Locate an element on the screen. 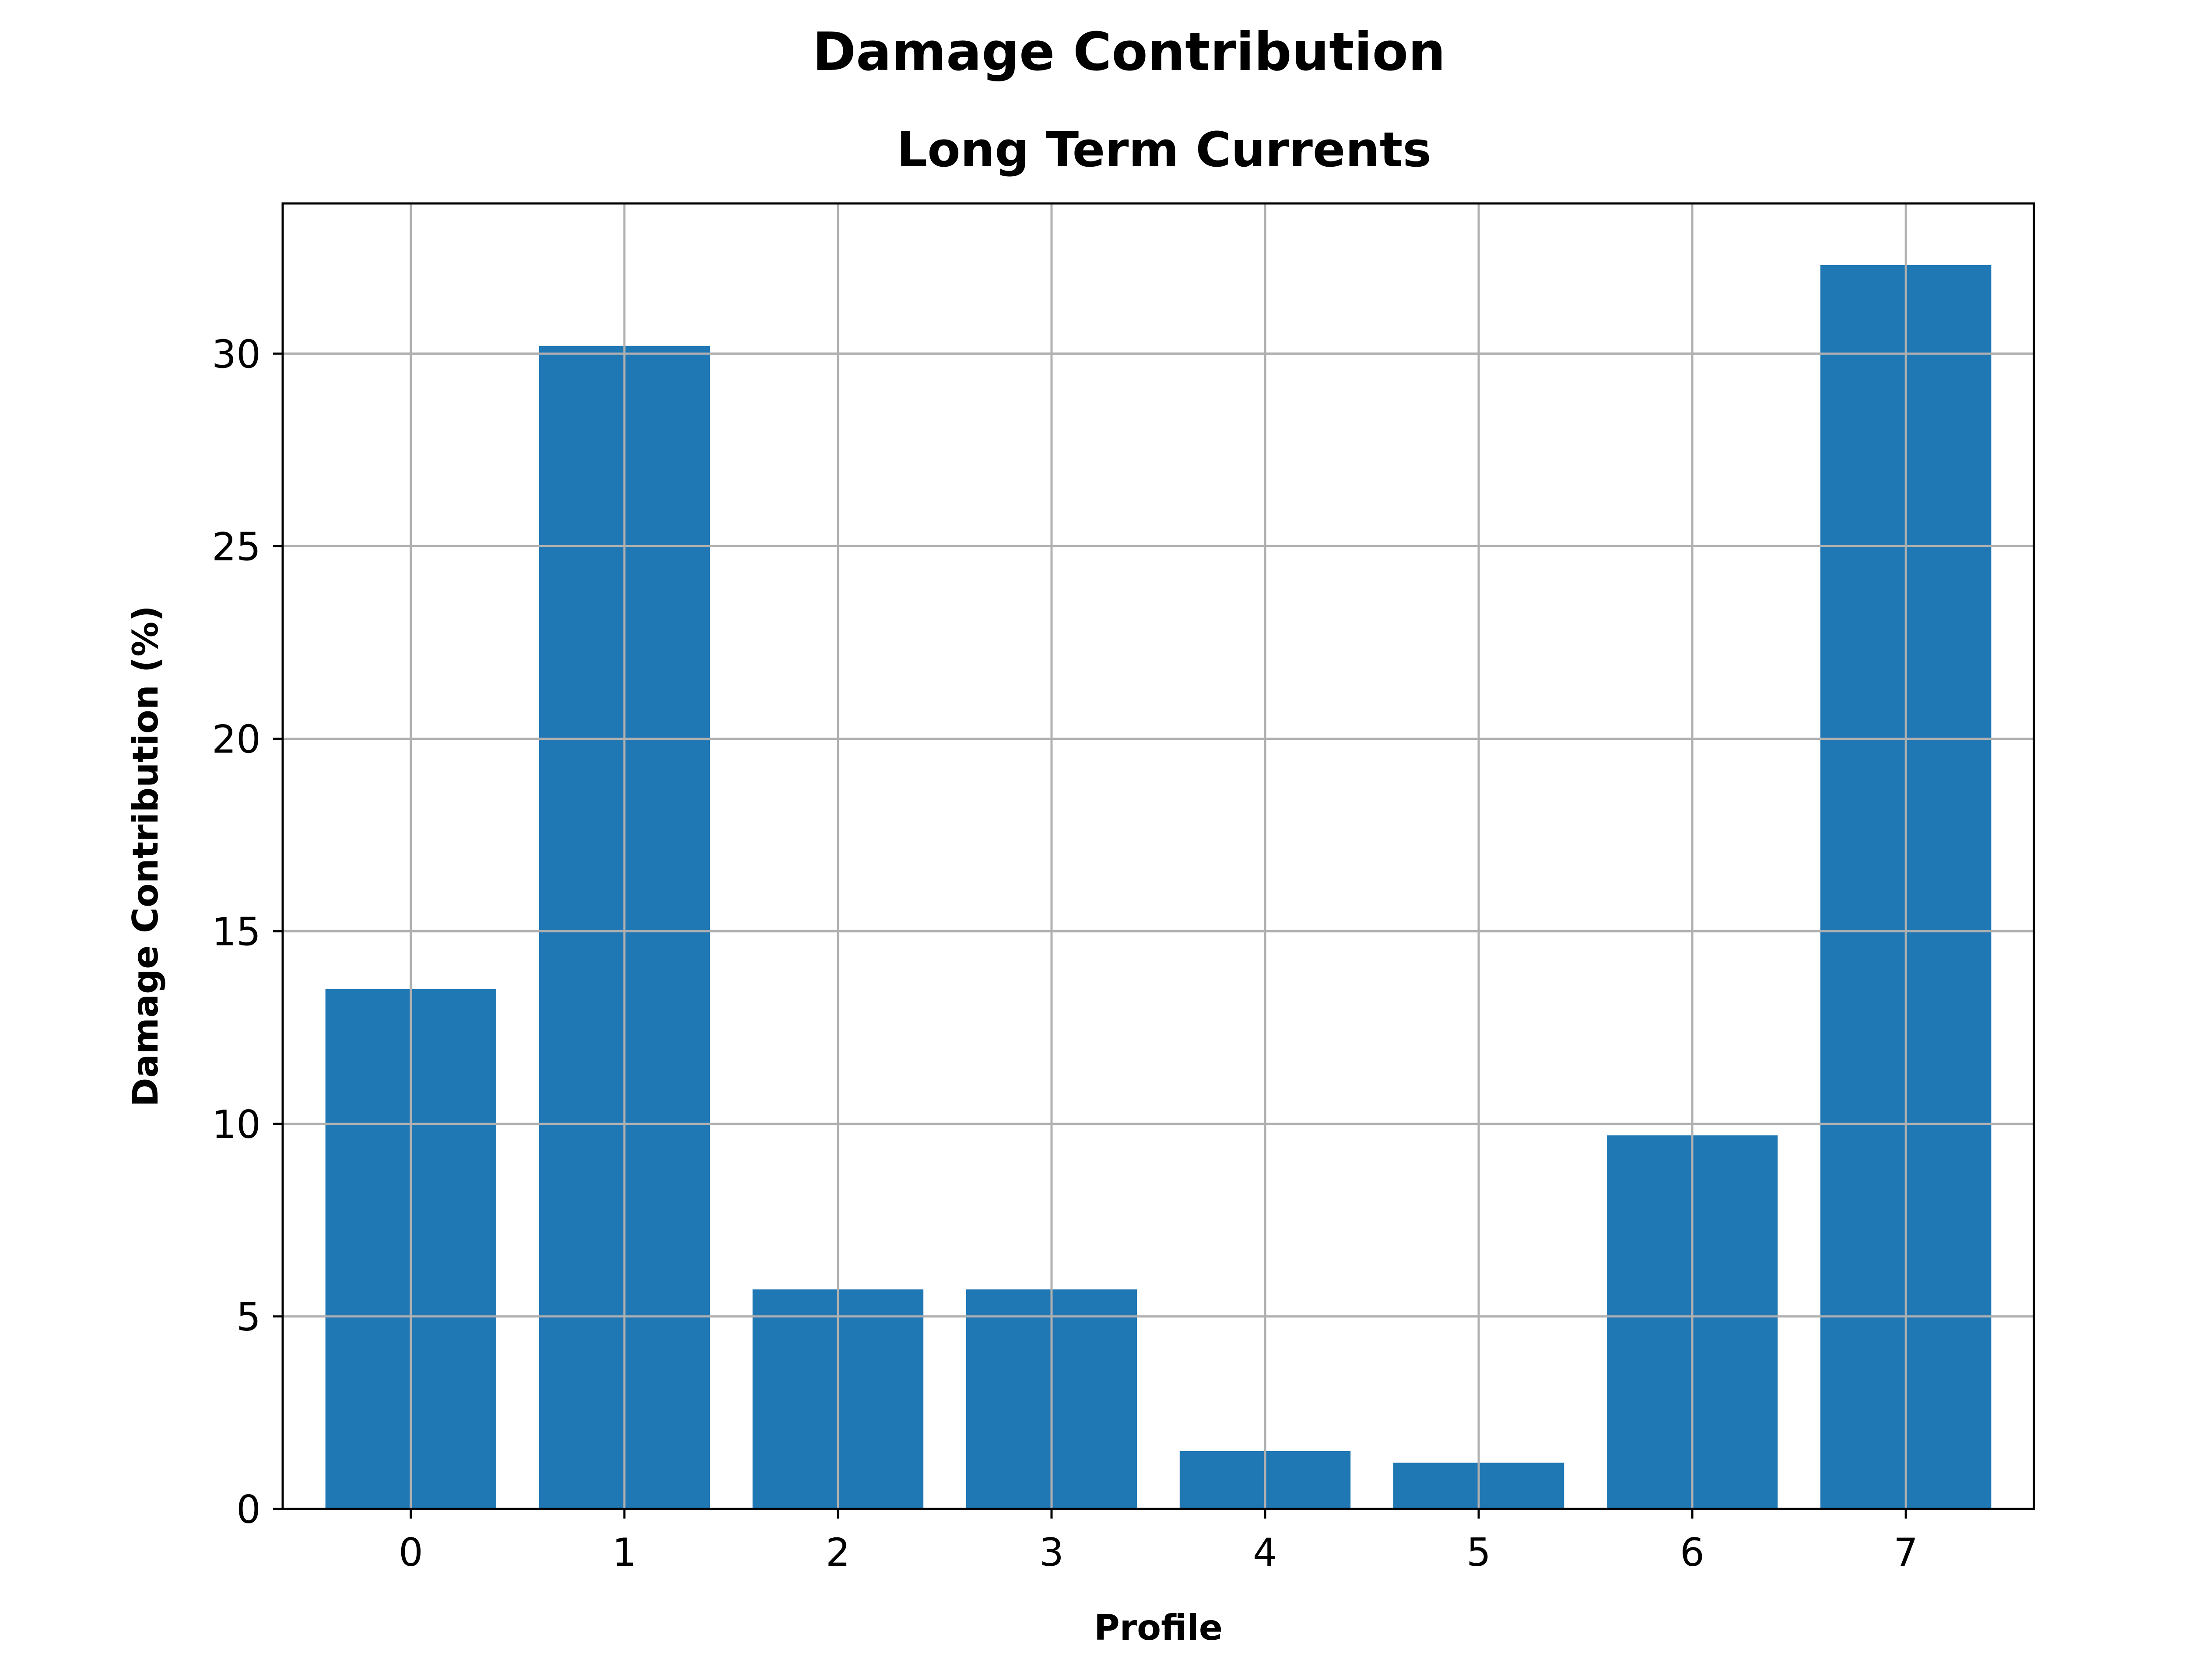 The width and height of the screenshot is (2188, 1680). y-tick-label: 15 is located at coordinates (237, 932).